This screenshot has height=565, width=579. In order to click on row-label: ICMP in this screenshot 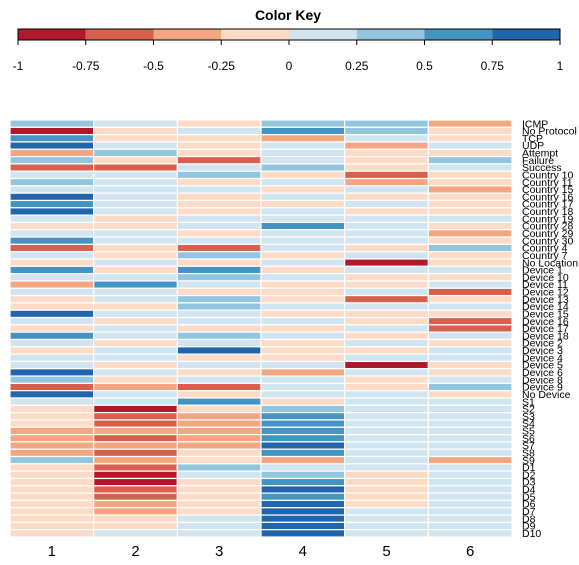, I will do `click(535, 124)`.